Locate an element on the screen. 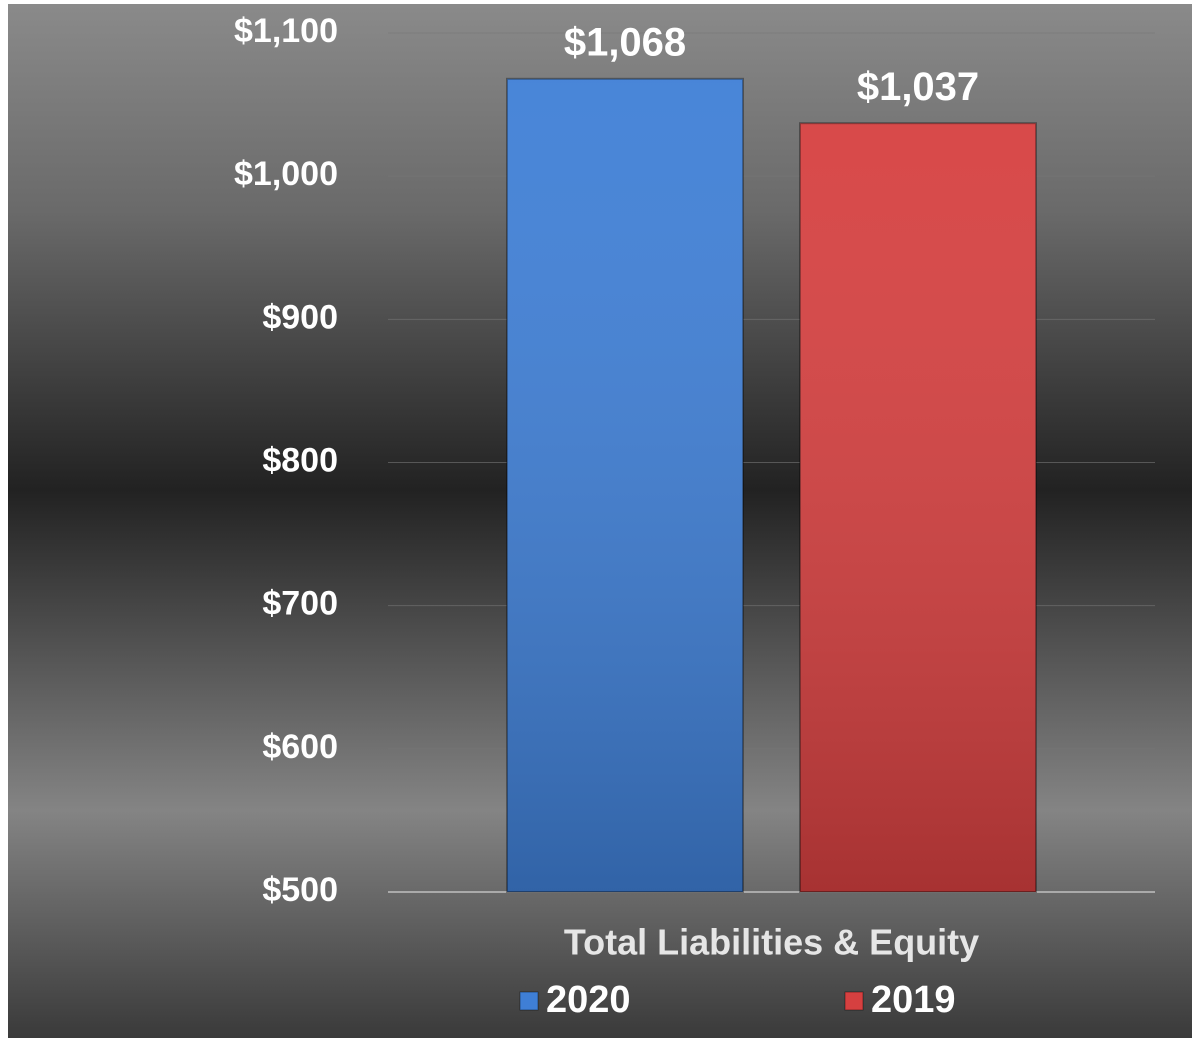  bar-shade is located at coordinates (918, 507).